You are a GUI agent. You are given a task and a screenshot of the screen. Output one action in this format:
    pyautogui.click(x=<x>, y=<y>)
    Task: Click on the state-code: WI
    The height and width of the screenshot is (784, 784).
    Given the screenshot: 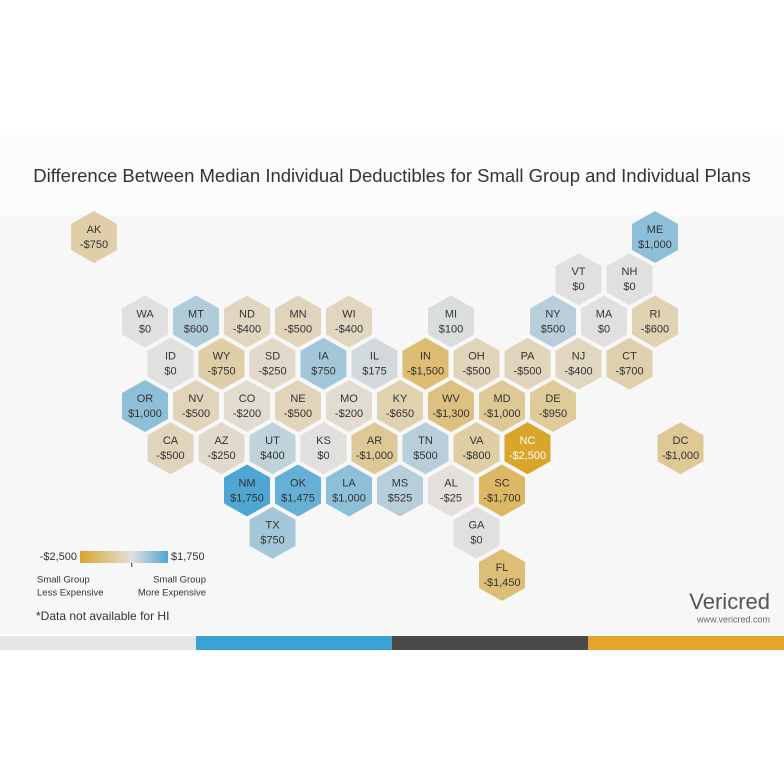 What is the action you would take?
    pyautogui.click(x=348, y=314)
    